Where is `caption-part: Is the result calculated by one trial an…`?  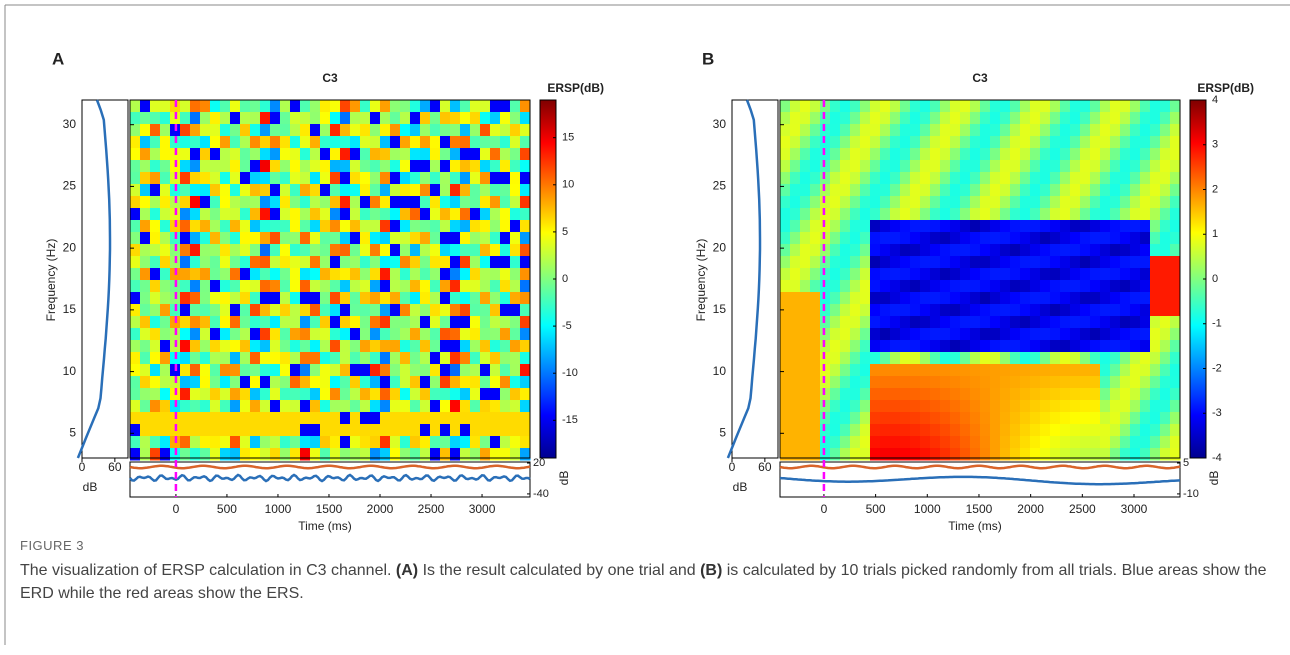 caption-part: Is the result calculated by one trial an… is located at coordinates (559, 570).